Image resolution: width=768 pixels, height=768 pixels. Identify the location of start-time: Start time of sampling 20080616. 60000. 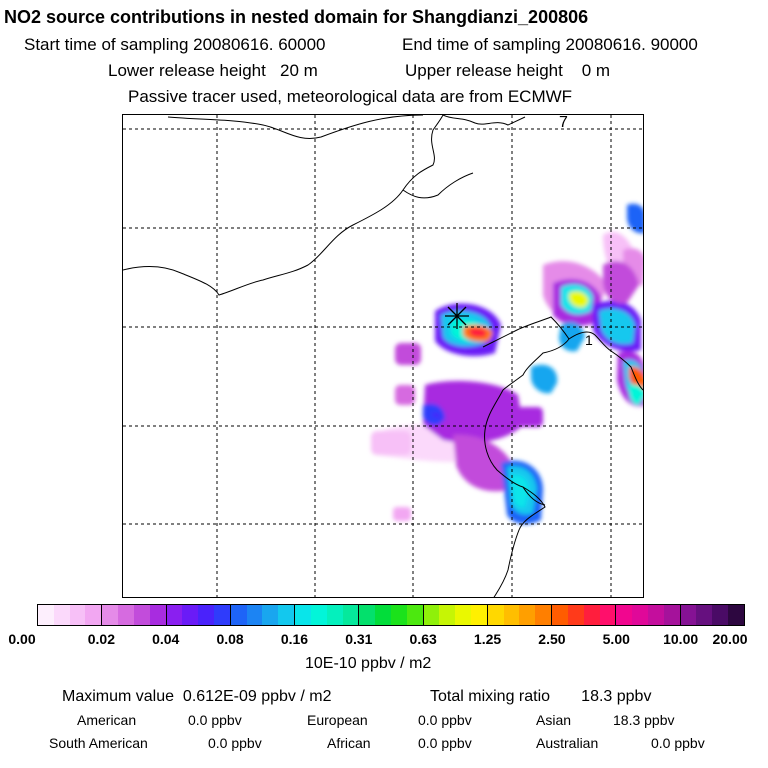
(175, 44).